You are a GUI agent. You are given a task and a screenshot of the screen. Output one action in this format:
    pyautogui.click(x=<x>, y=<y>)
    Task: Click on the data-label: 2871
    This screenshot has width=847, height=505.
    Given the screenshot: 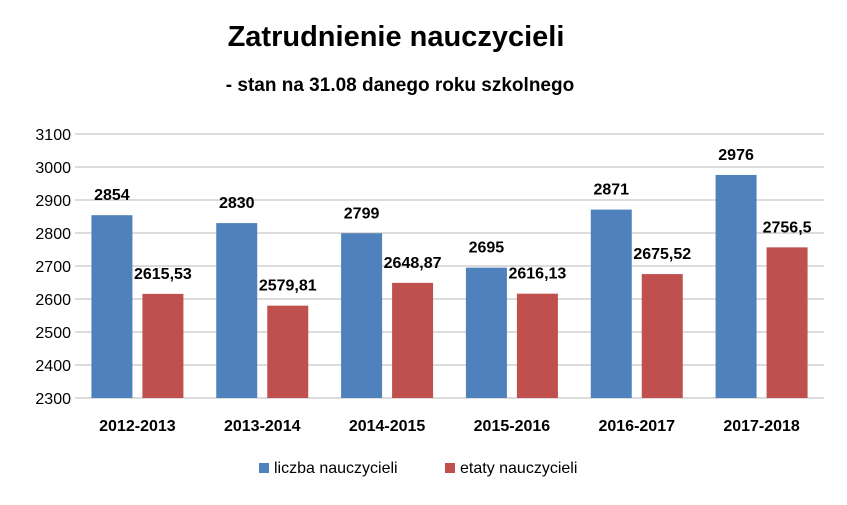 What is the action you would take?
    pyautogui.click(x=611, y=190)
    